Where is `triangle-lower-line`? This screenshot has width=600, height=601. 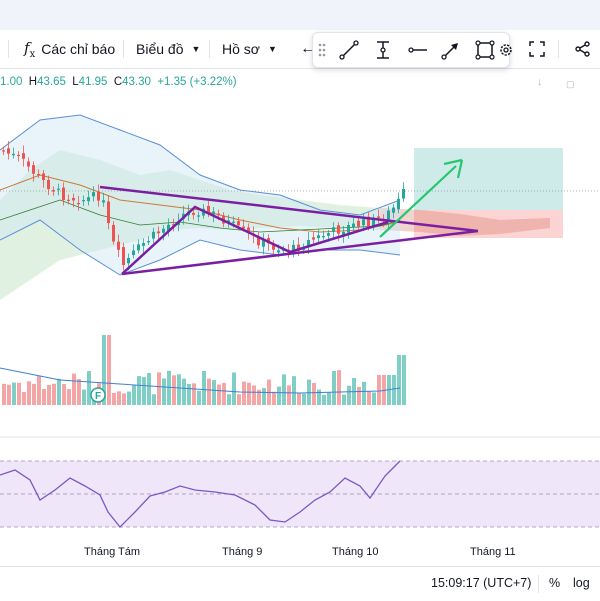
triangle-lower-line is located at coordinates (300, 252).